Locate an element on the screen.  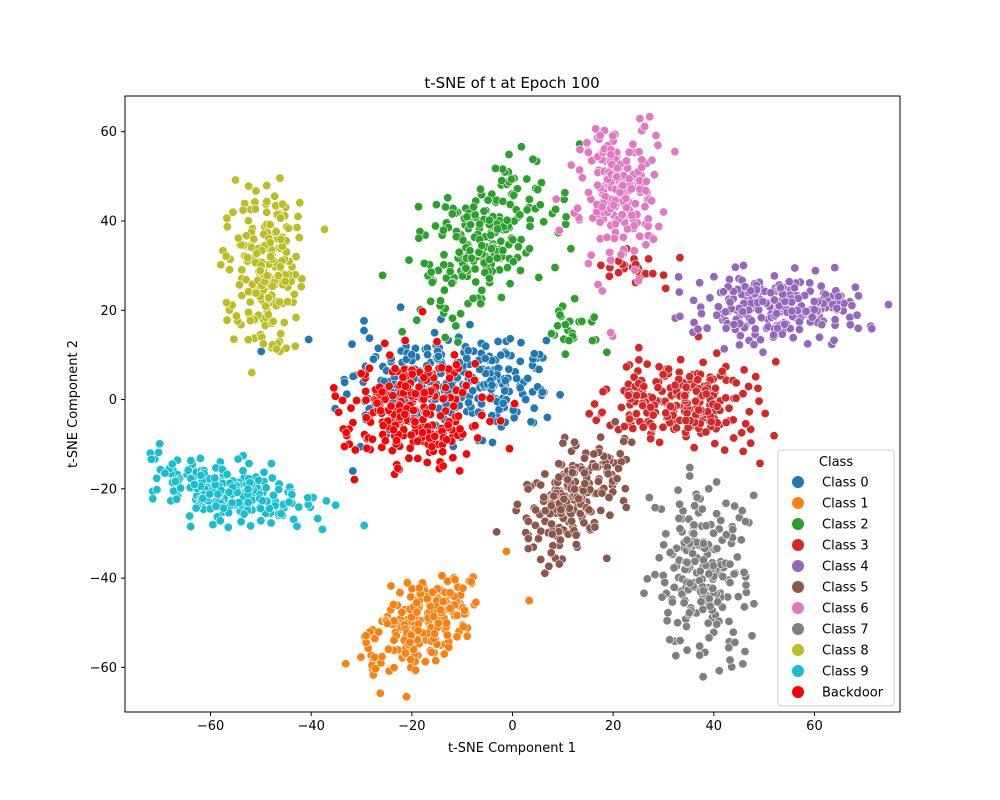
x-tick-label: 0 is located at coordinates (512, 726).